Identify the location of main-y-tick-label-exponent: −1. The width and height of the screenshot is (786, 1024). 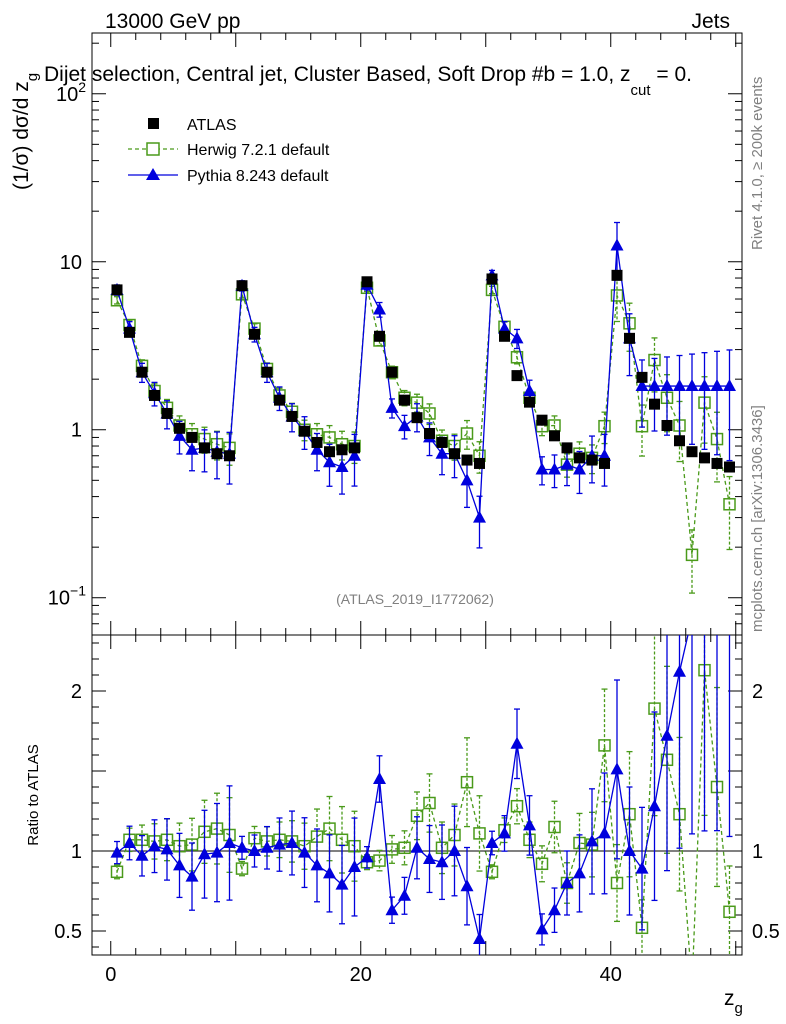
(78, 591).